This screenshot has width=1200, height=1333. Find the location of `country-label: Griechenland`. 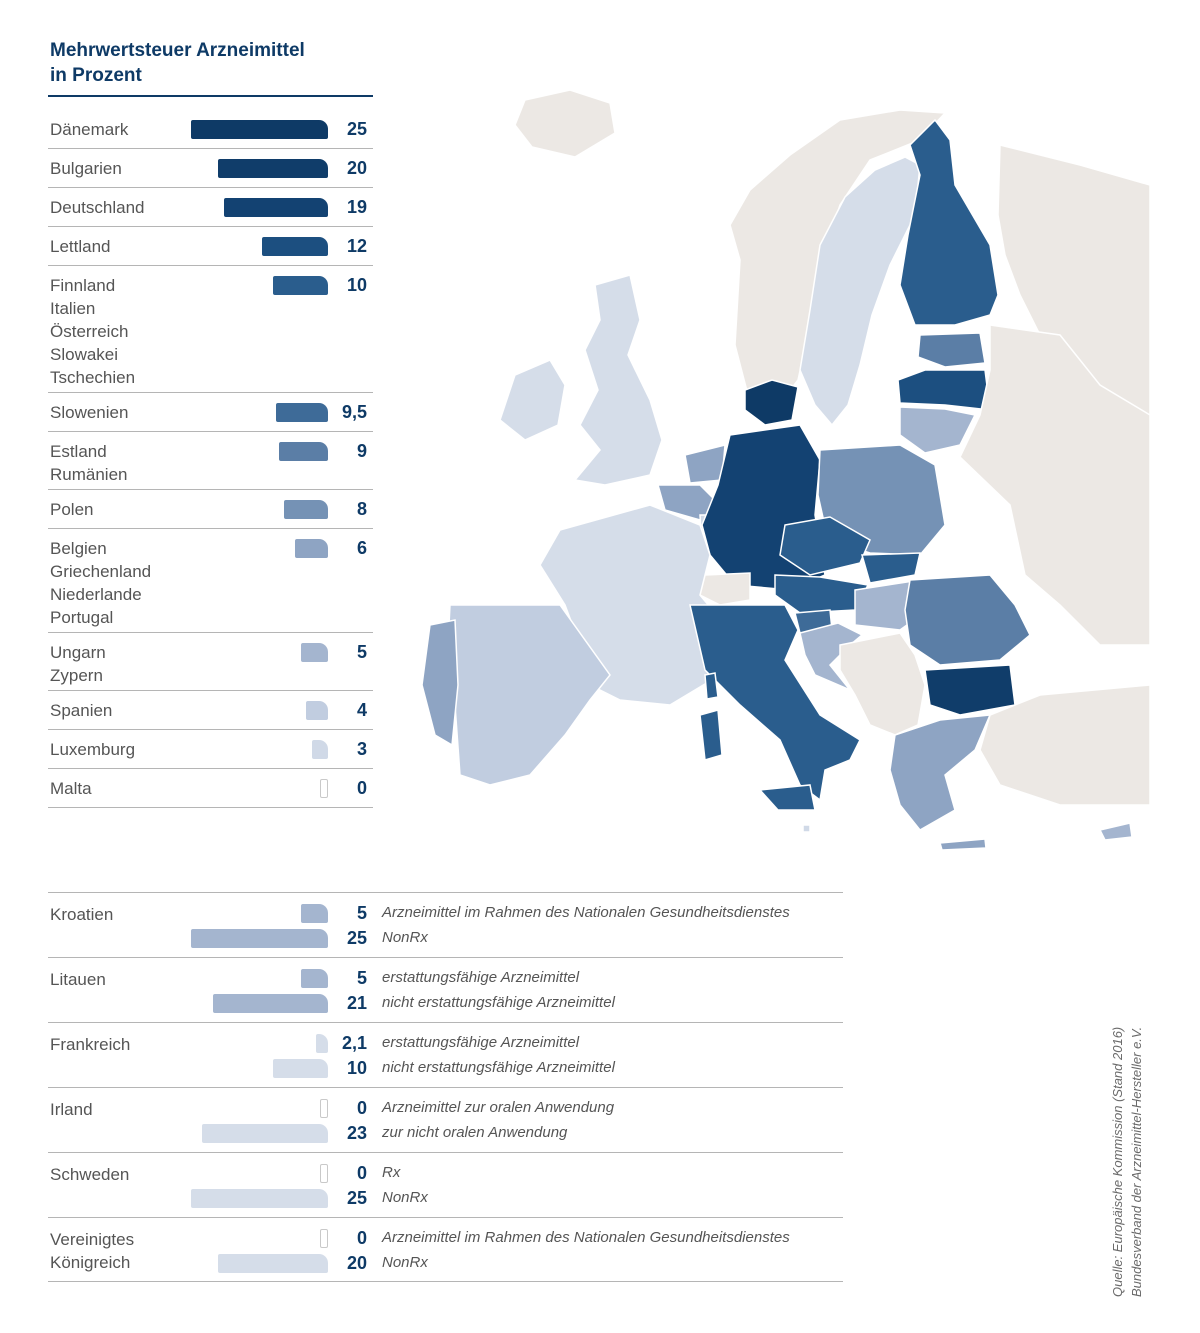

country-label: Griechenland is located at coordinates (101, 571).